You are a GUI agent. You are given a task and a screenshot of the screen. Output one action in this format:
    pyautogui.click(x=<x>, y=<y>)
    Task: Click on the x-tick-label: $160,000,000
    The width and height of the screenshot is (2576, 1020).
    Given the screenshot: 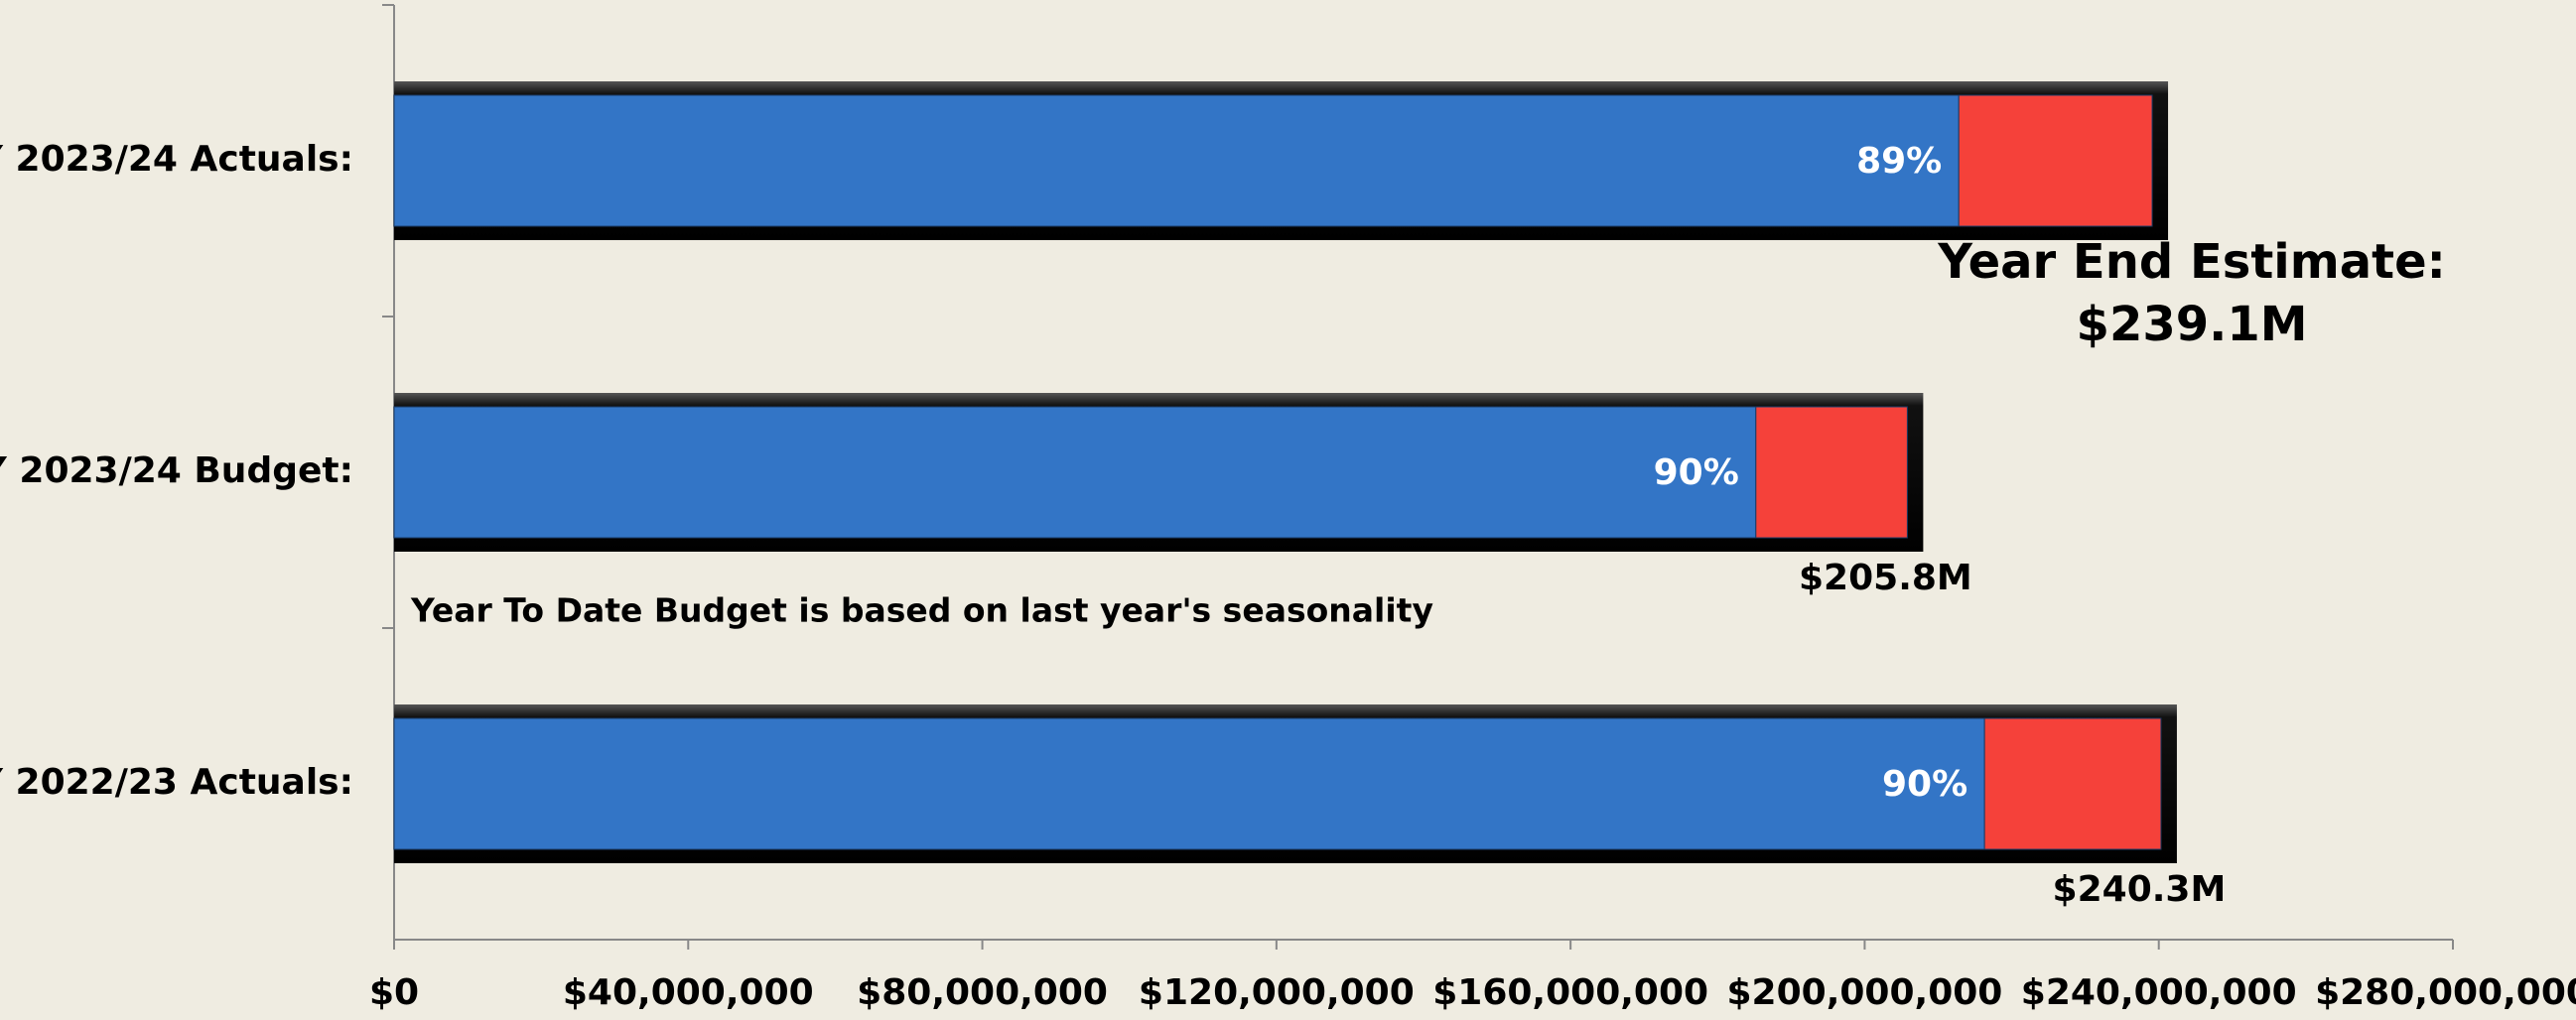 What is the action you would take?
    pyautogui.click(x=1570, y=992)
    